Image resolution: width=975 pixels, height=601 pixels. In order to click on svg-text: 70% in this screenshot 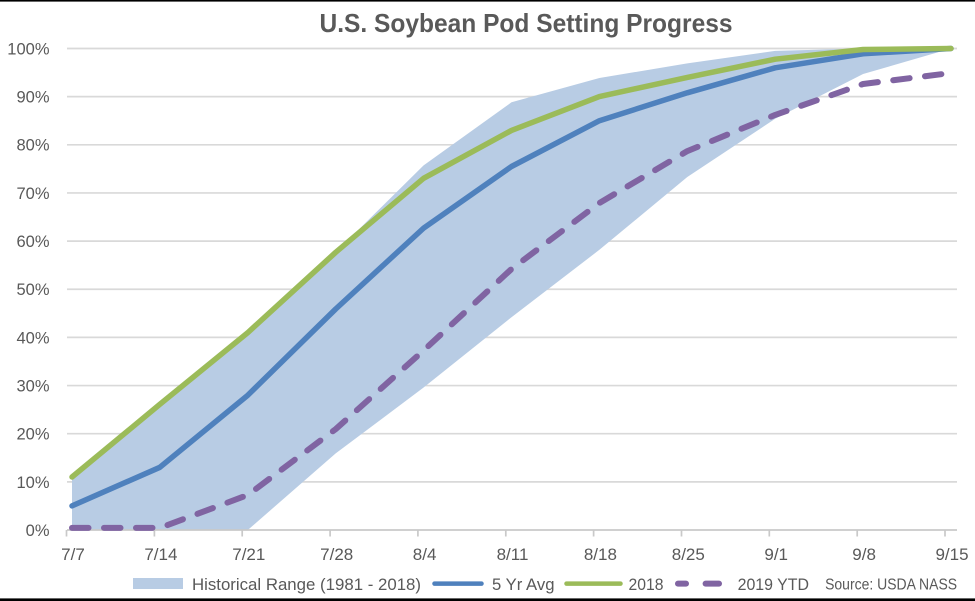, I will do `click(32, 194)`.